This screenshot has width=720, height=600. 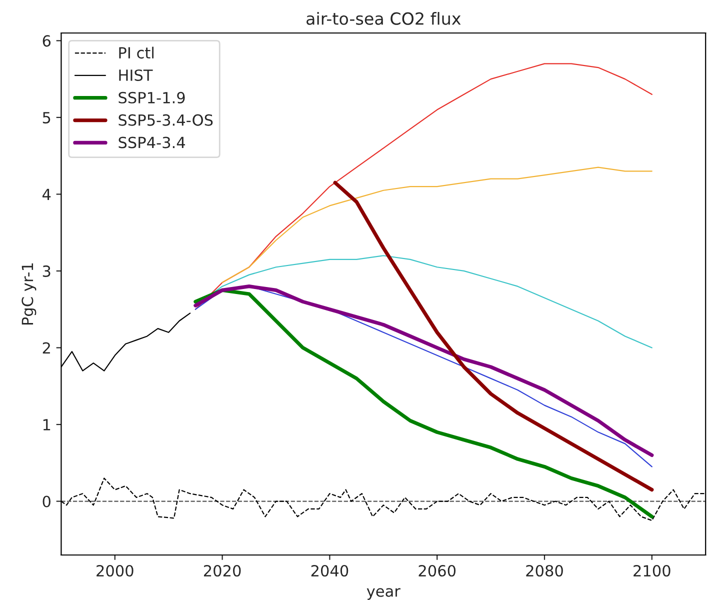 What do you see at coordinates (136, 75) in the screenshot?
I see `legend-label: HIST` at bounding box center [136, 75].